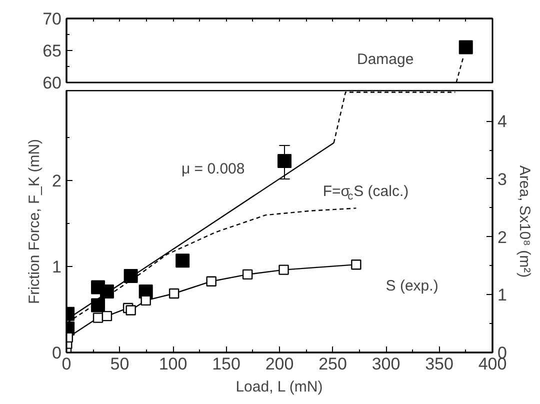 Image resolution: width=540 pixels, height=404 pixels. Describe the element at coordinates (57, 267) in the screenshot. I see `y-tick-label: 1` at that location.